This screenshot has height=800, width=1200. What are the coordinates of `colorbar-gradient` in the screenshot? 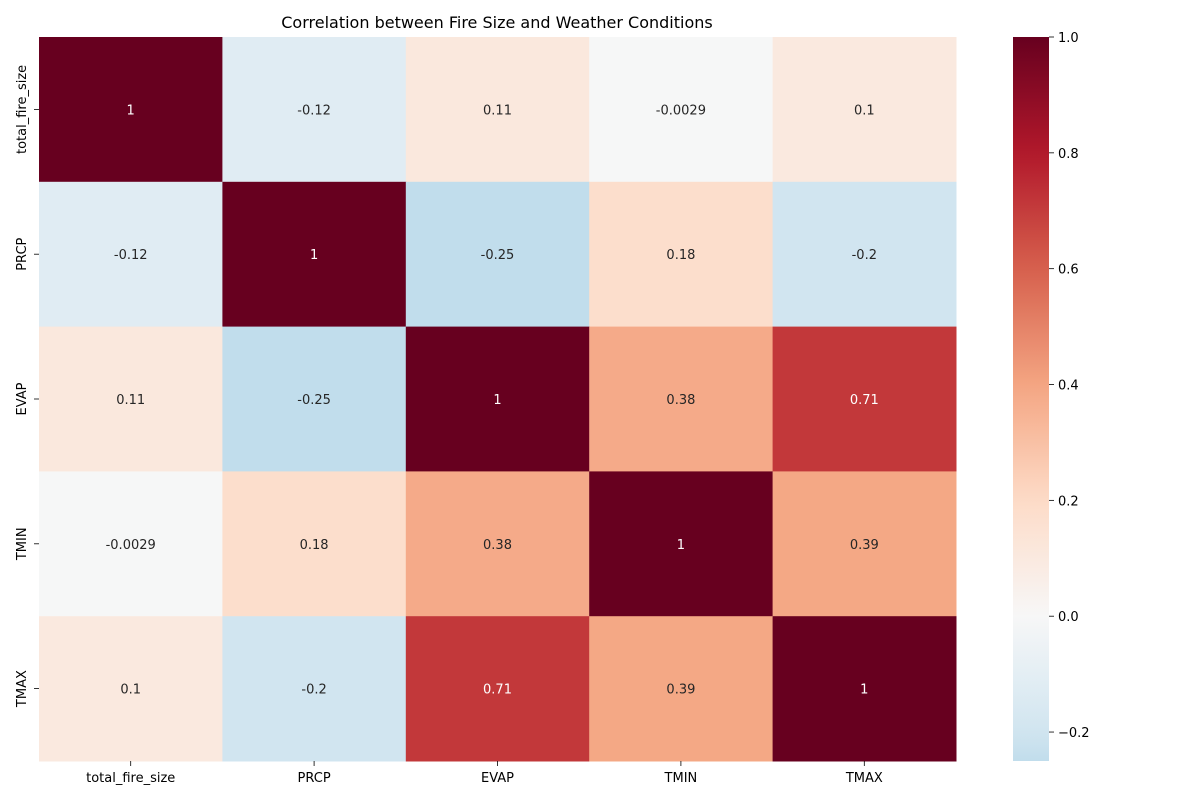 It's located at (1031, 399).